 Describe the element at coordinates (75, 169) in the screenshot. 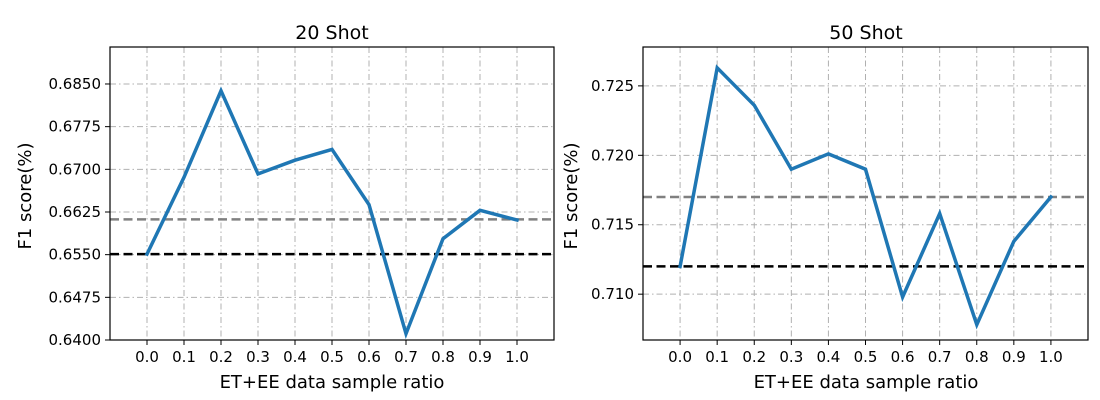

I see `y-tick-label: 0.6700` at that location.